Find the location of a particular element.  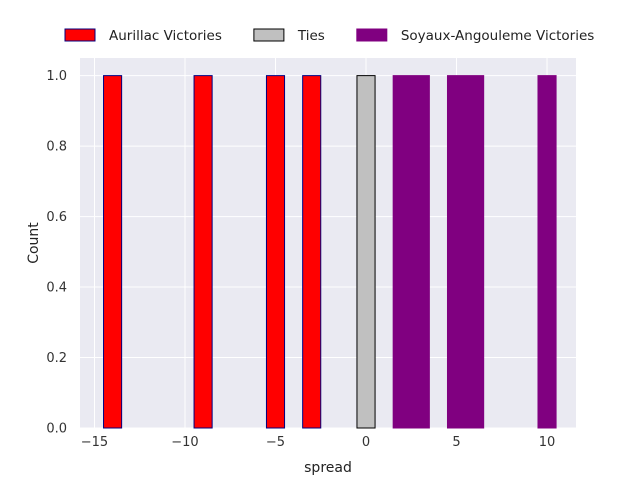

x-tick-label: 5 is located at coordinates (456, 442).